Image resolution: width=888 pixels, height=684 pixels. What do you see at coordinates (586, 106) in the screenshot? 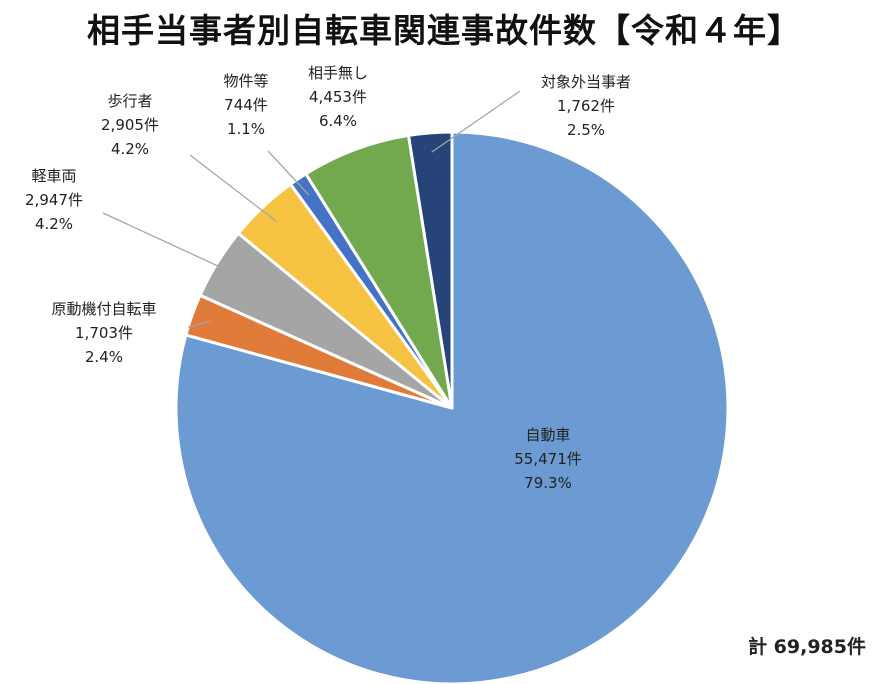
I see `slice-label-6-line-1: 1,762件` at bounding box center [586, 106].